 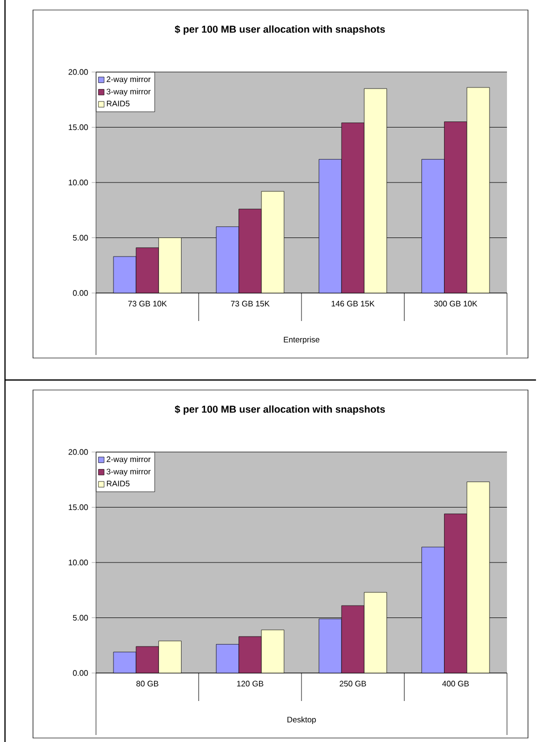 I want to click on x-tick-label: 250 GB, so click(x=353, y=683).